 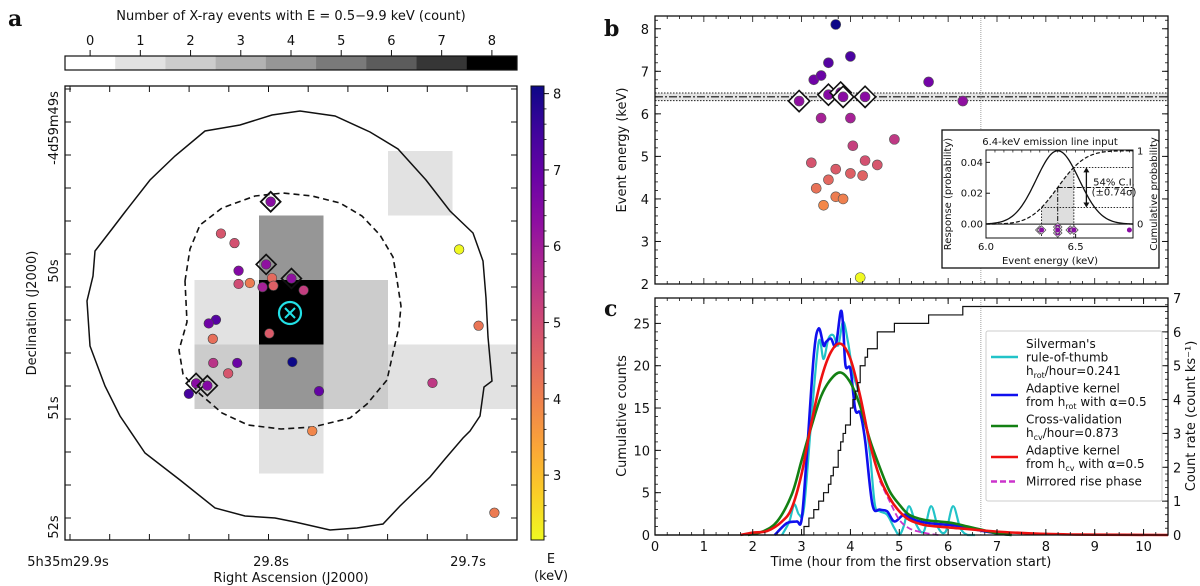 I want to click on count-colorbar-tick-label: 4, so click(x=291, y=41).